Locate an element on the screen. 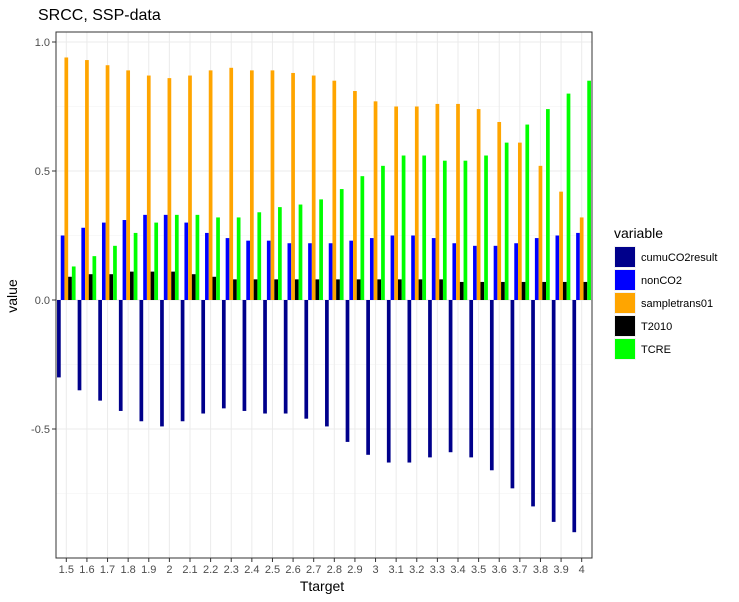 The height and width of the screenshot is (602, 739). x-tick-label: 3.1 is located at coordinates (396, 570).